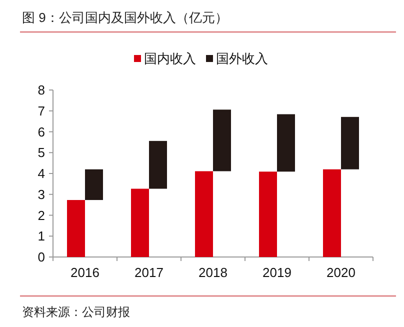  Describe the element at coordinates (41, 257) in the screenshot. I see `y-tick-label: 0` at that location.